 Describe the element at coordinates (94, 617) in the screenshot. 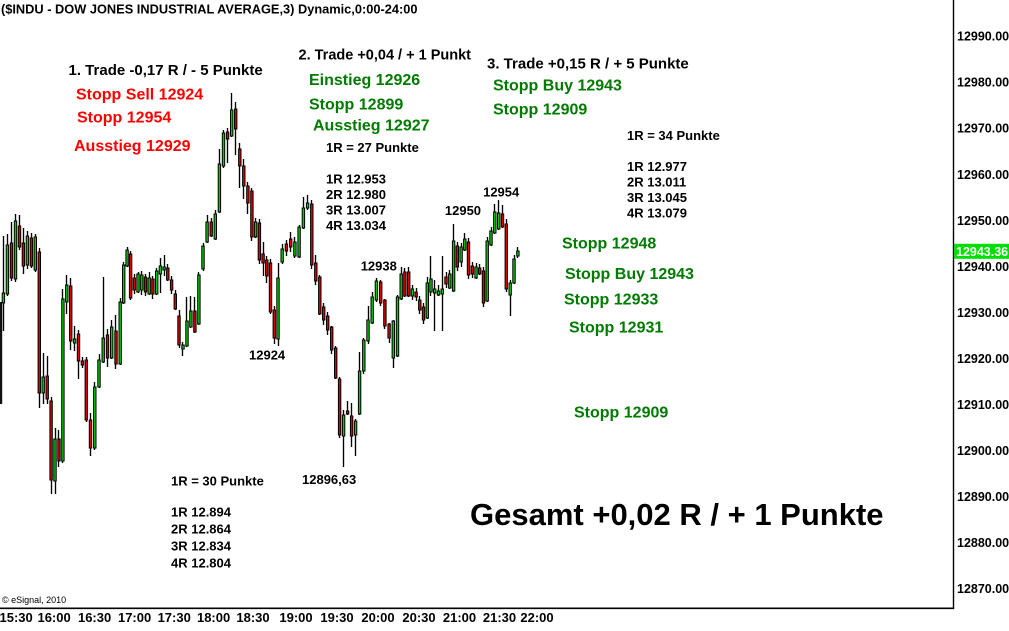

I see `svg-text: 16:30` at that location.